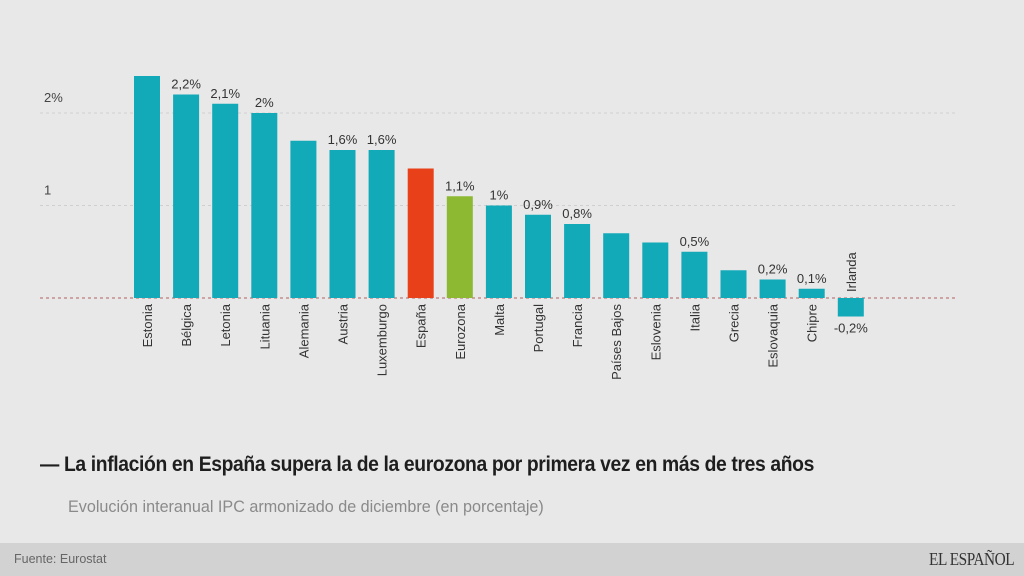 The width and height of the screenshot is (1024, 576). Describe the element at coordinates (225, 93) in the screenshot. I see `data-label: 2,1%` at that location.